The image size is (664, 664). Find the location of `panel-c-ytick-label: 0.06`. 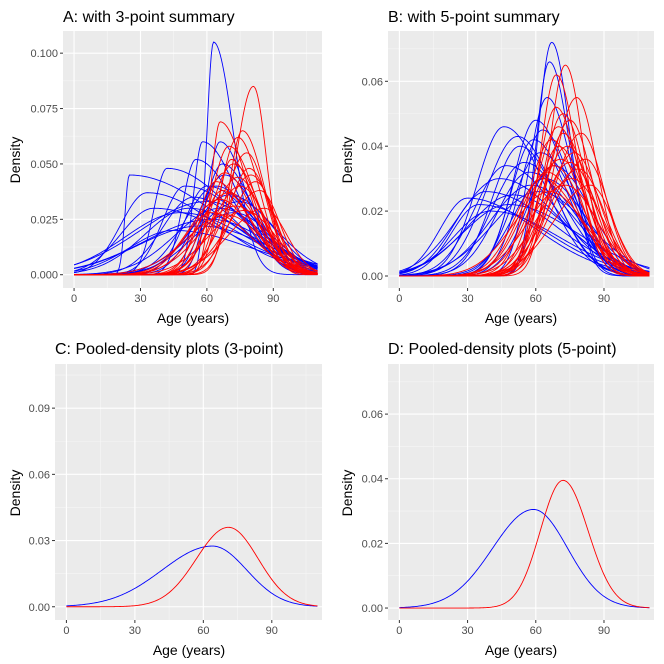

panel-c-ytick-label: 0.06 is located at coordinates (39, 475).